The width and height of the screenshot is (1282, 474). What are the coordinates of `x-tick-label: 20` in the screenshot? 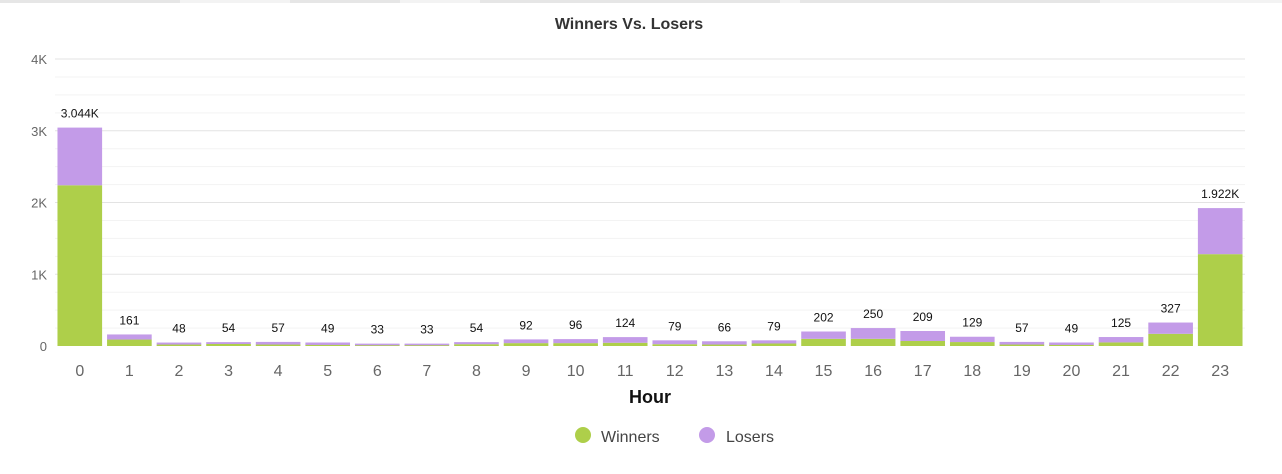 It's located at (1072, 371).